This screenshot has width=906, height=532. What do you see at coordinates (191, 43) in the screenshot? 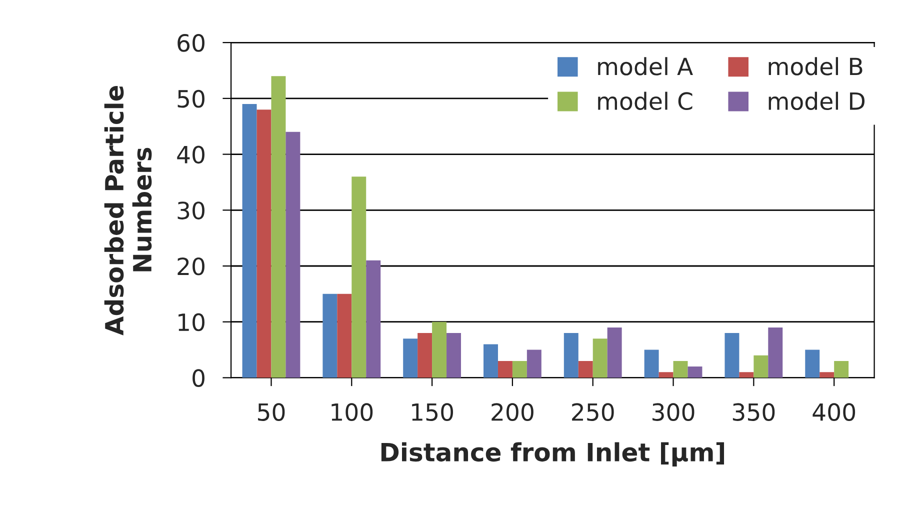
I see `y-tick-label: 60` at bounding box center [191, 43].